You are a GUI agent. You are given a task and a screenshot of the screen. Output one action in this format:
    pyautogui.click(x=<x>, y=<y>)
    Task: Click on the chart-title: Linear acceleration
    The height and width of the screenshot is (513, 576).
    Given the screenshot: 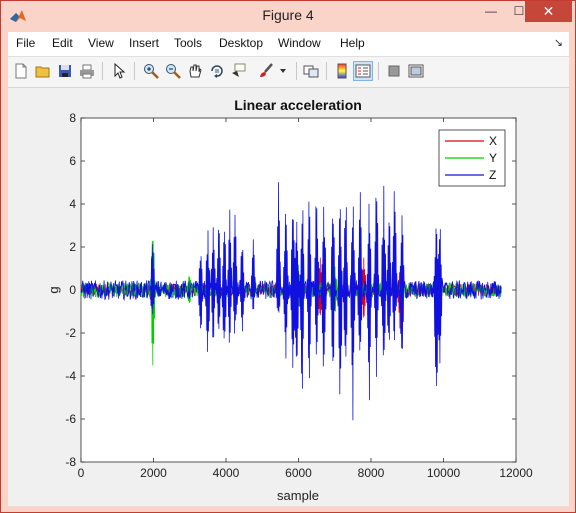 What is the action you would take?
    pyautogui.click(x=298, y=105)
    